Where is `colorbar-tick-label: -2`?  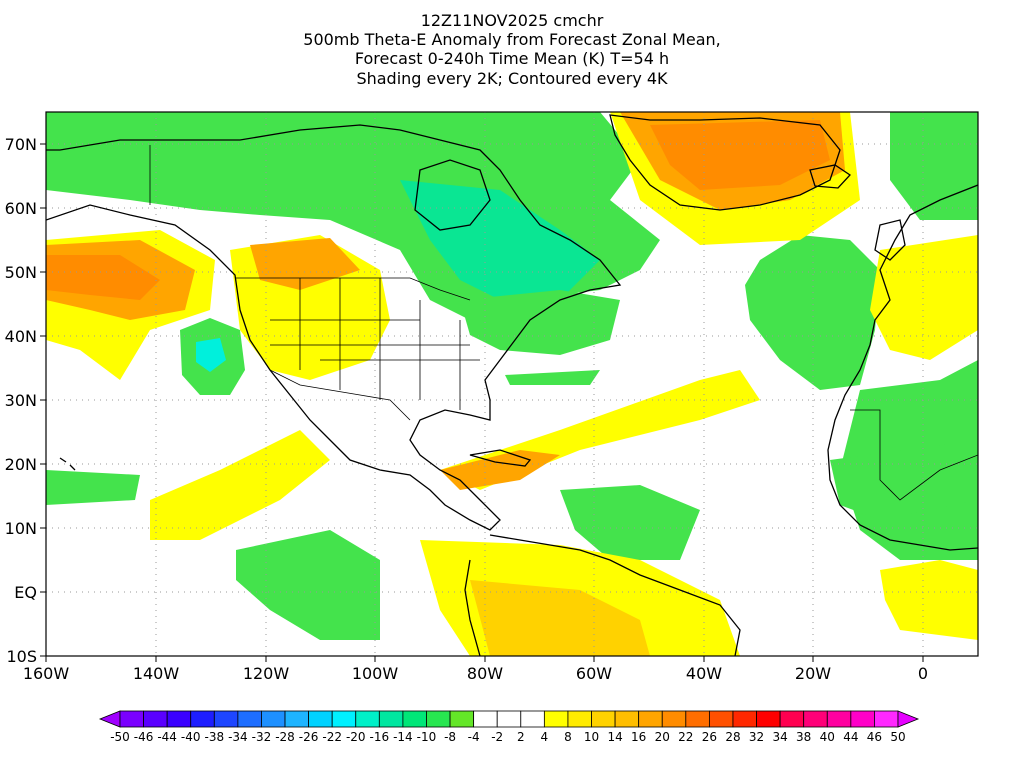 colorbar-tick-label: -2 is located at coordinates (497, 737).